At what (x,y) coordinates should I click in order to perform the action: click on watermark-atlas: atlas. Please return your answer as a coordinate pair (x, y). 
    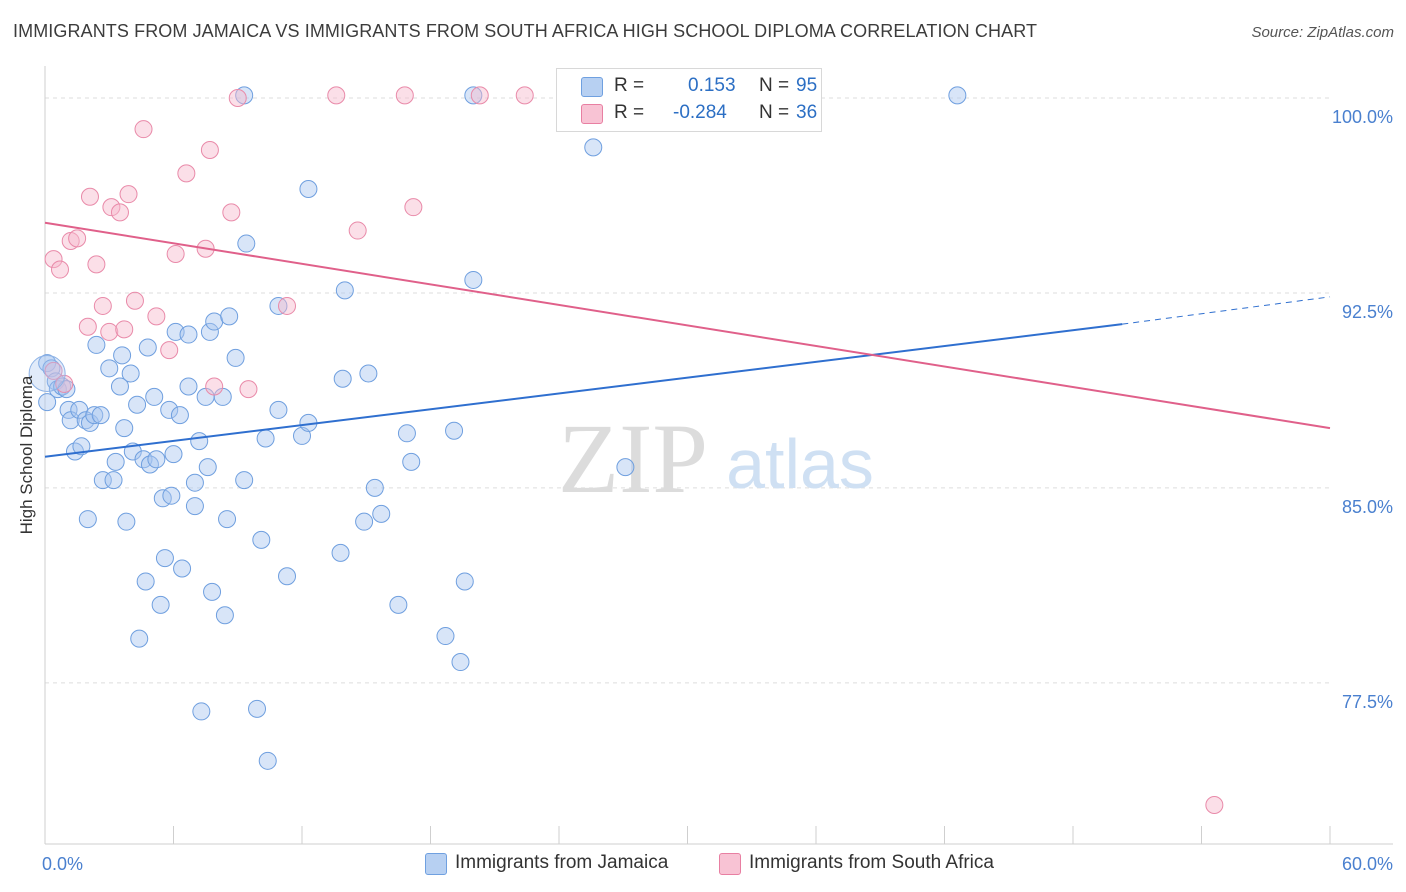
    Looking at the image, I should click on (800, 464).